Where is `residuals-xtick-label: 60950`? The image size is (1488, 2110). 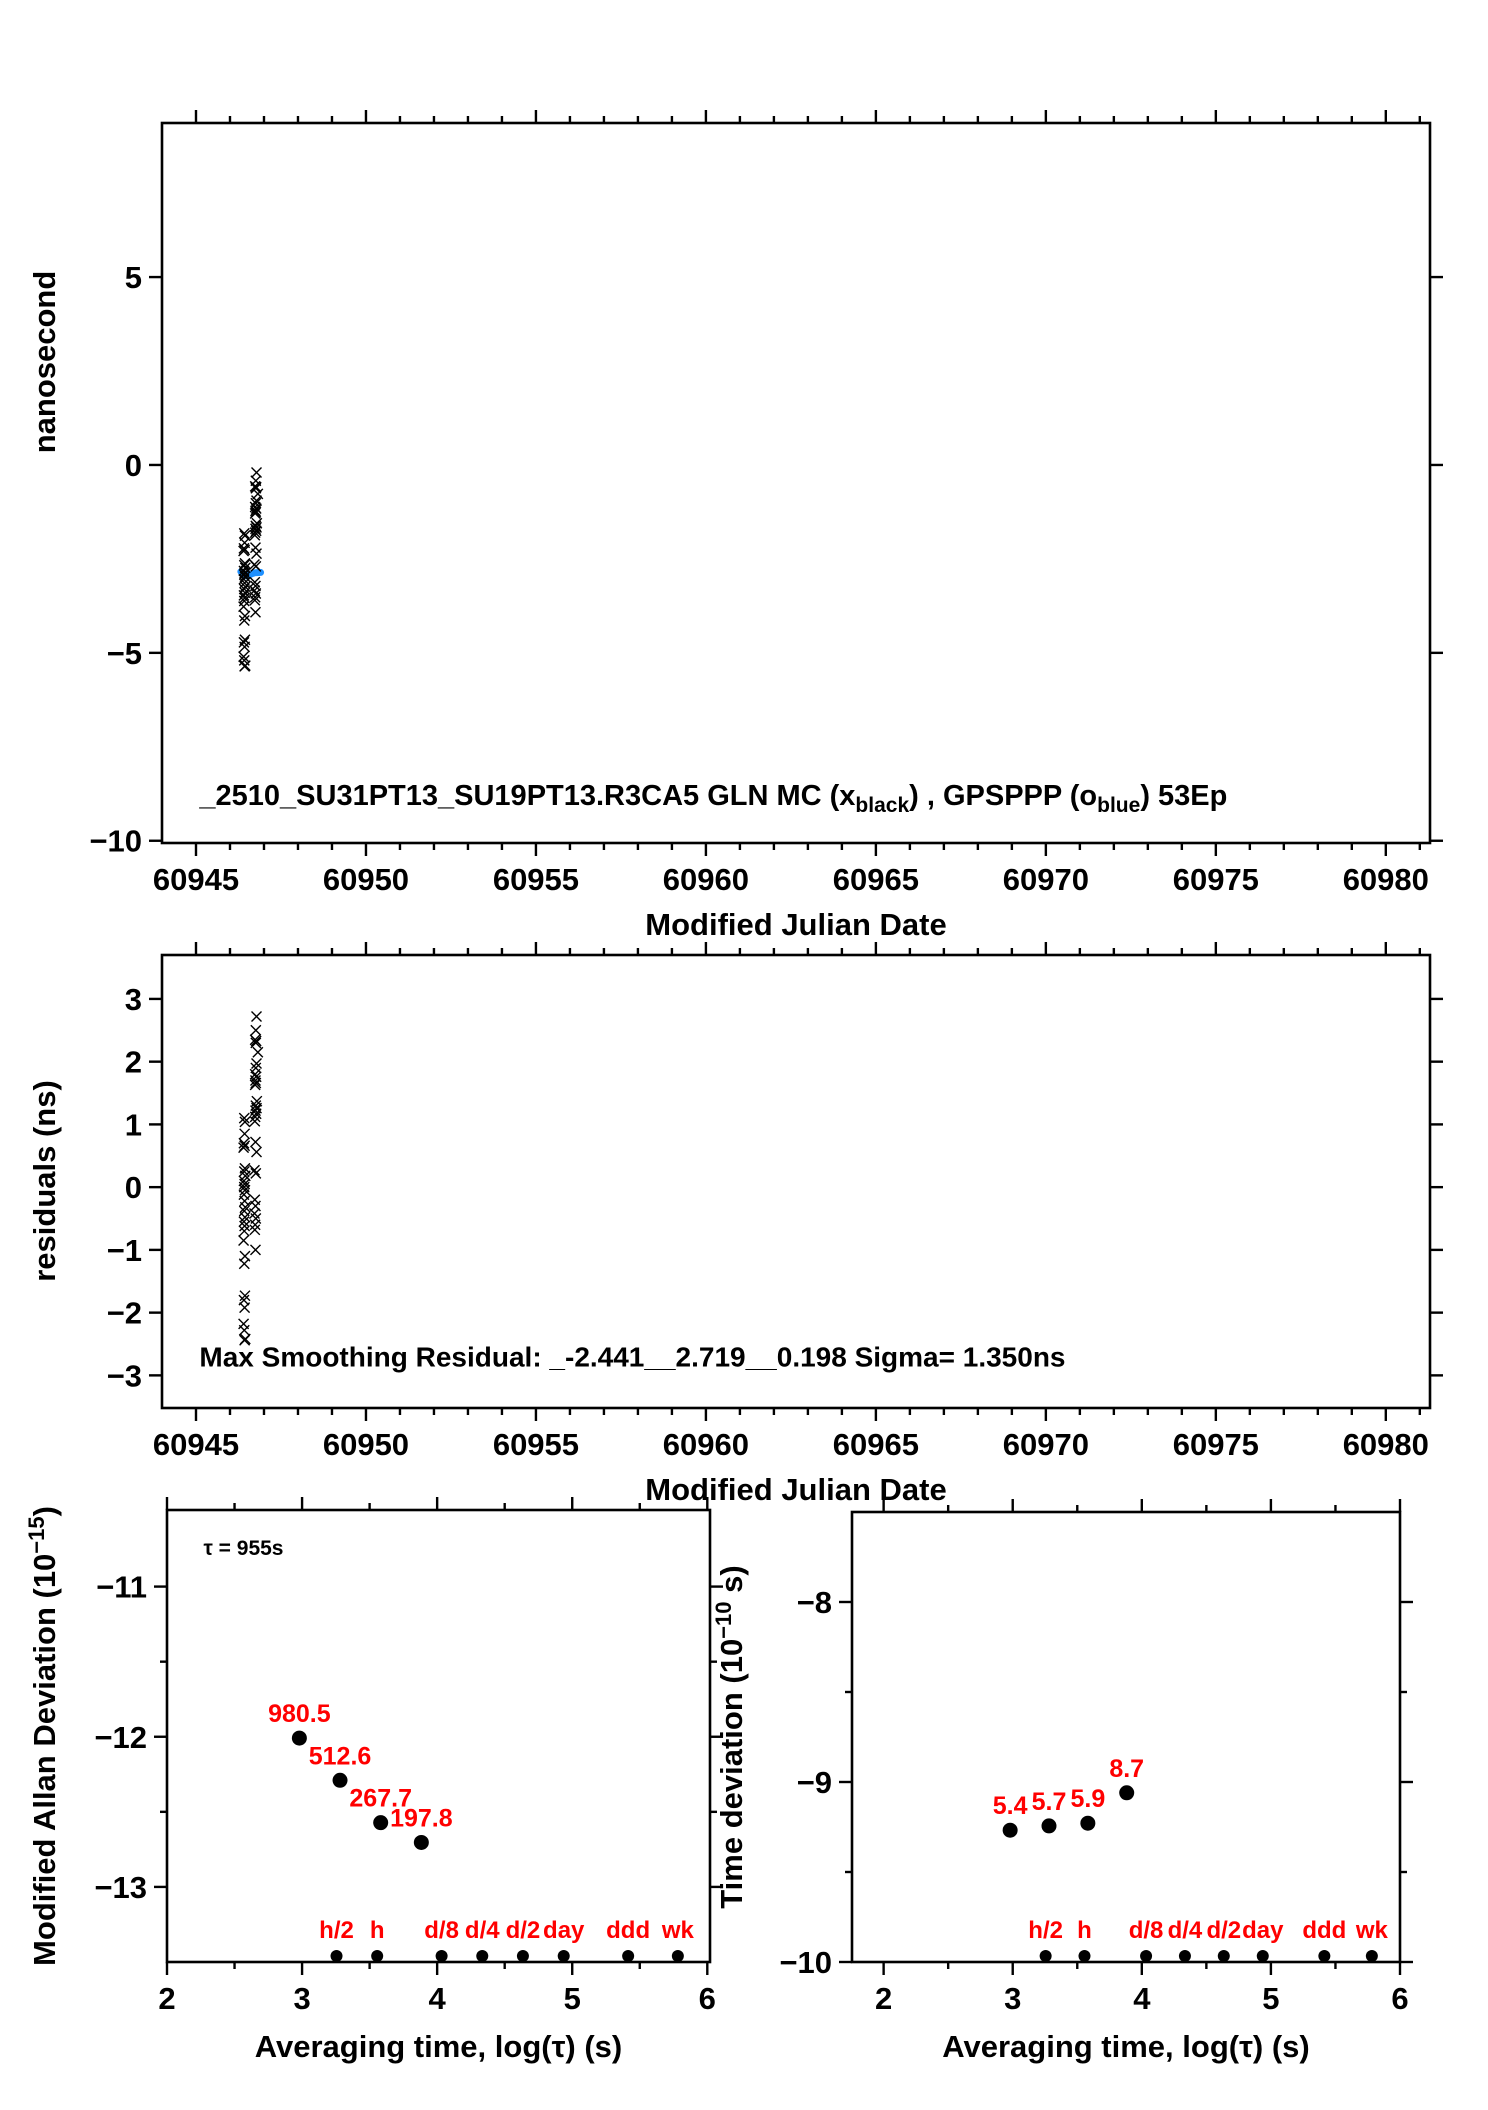 residuals-xtick-label: 60950 is located at coordinates (366, 1444).